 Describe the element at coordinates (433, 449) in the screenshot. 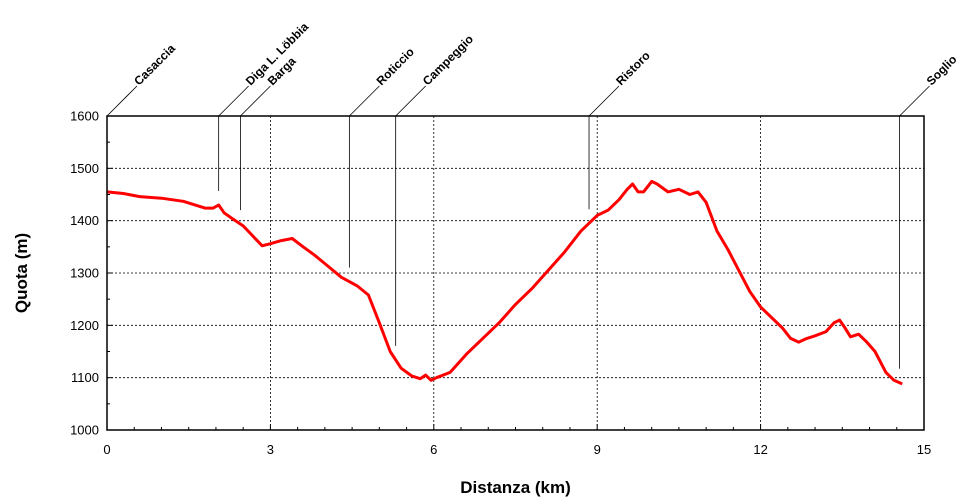

I see `x-tick-label: 6` at that location.